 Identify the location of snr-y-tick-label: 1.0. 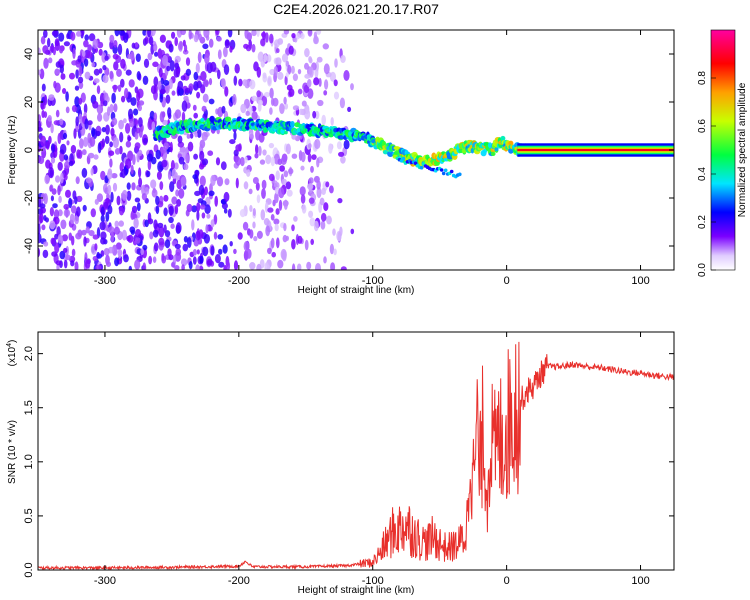
(29, 461).